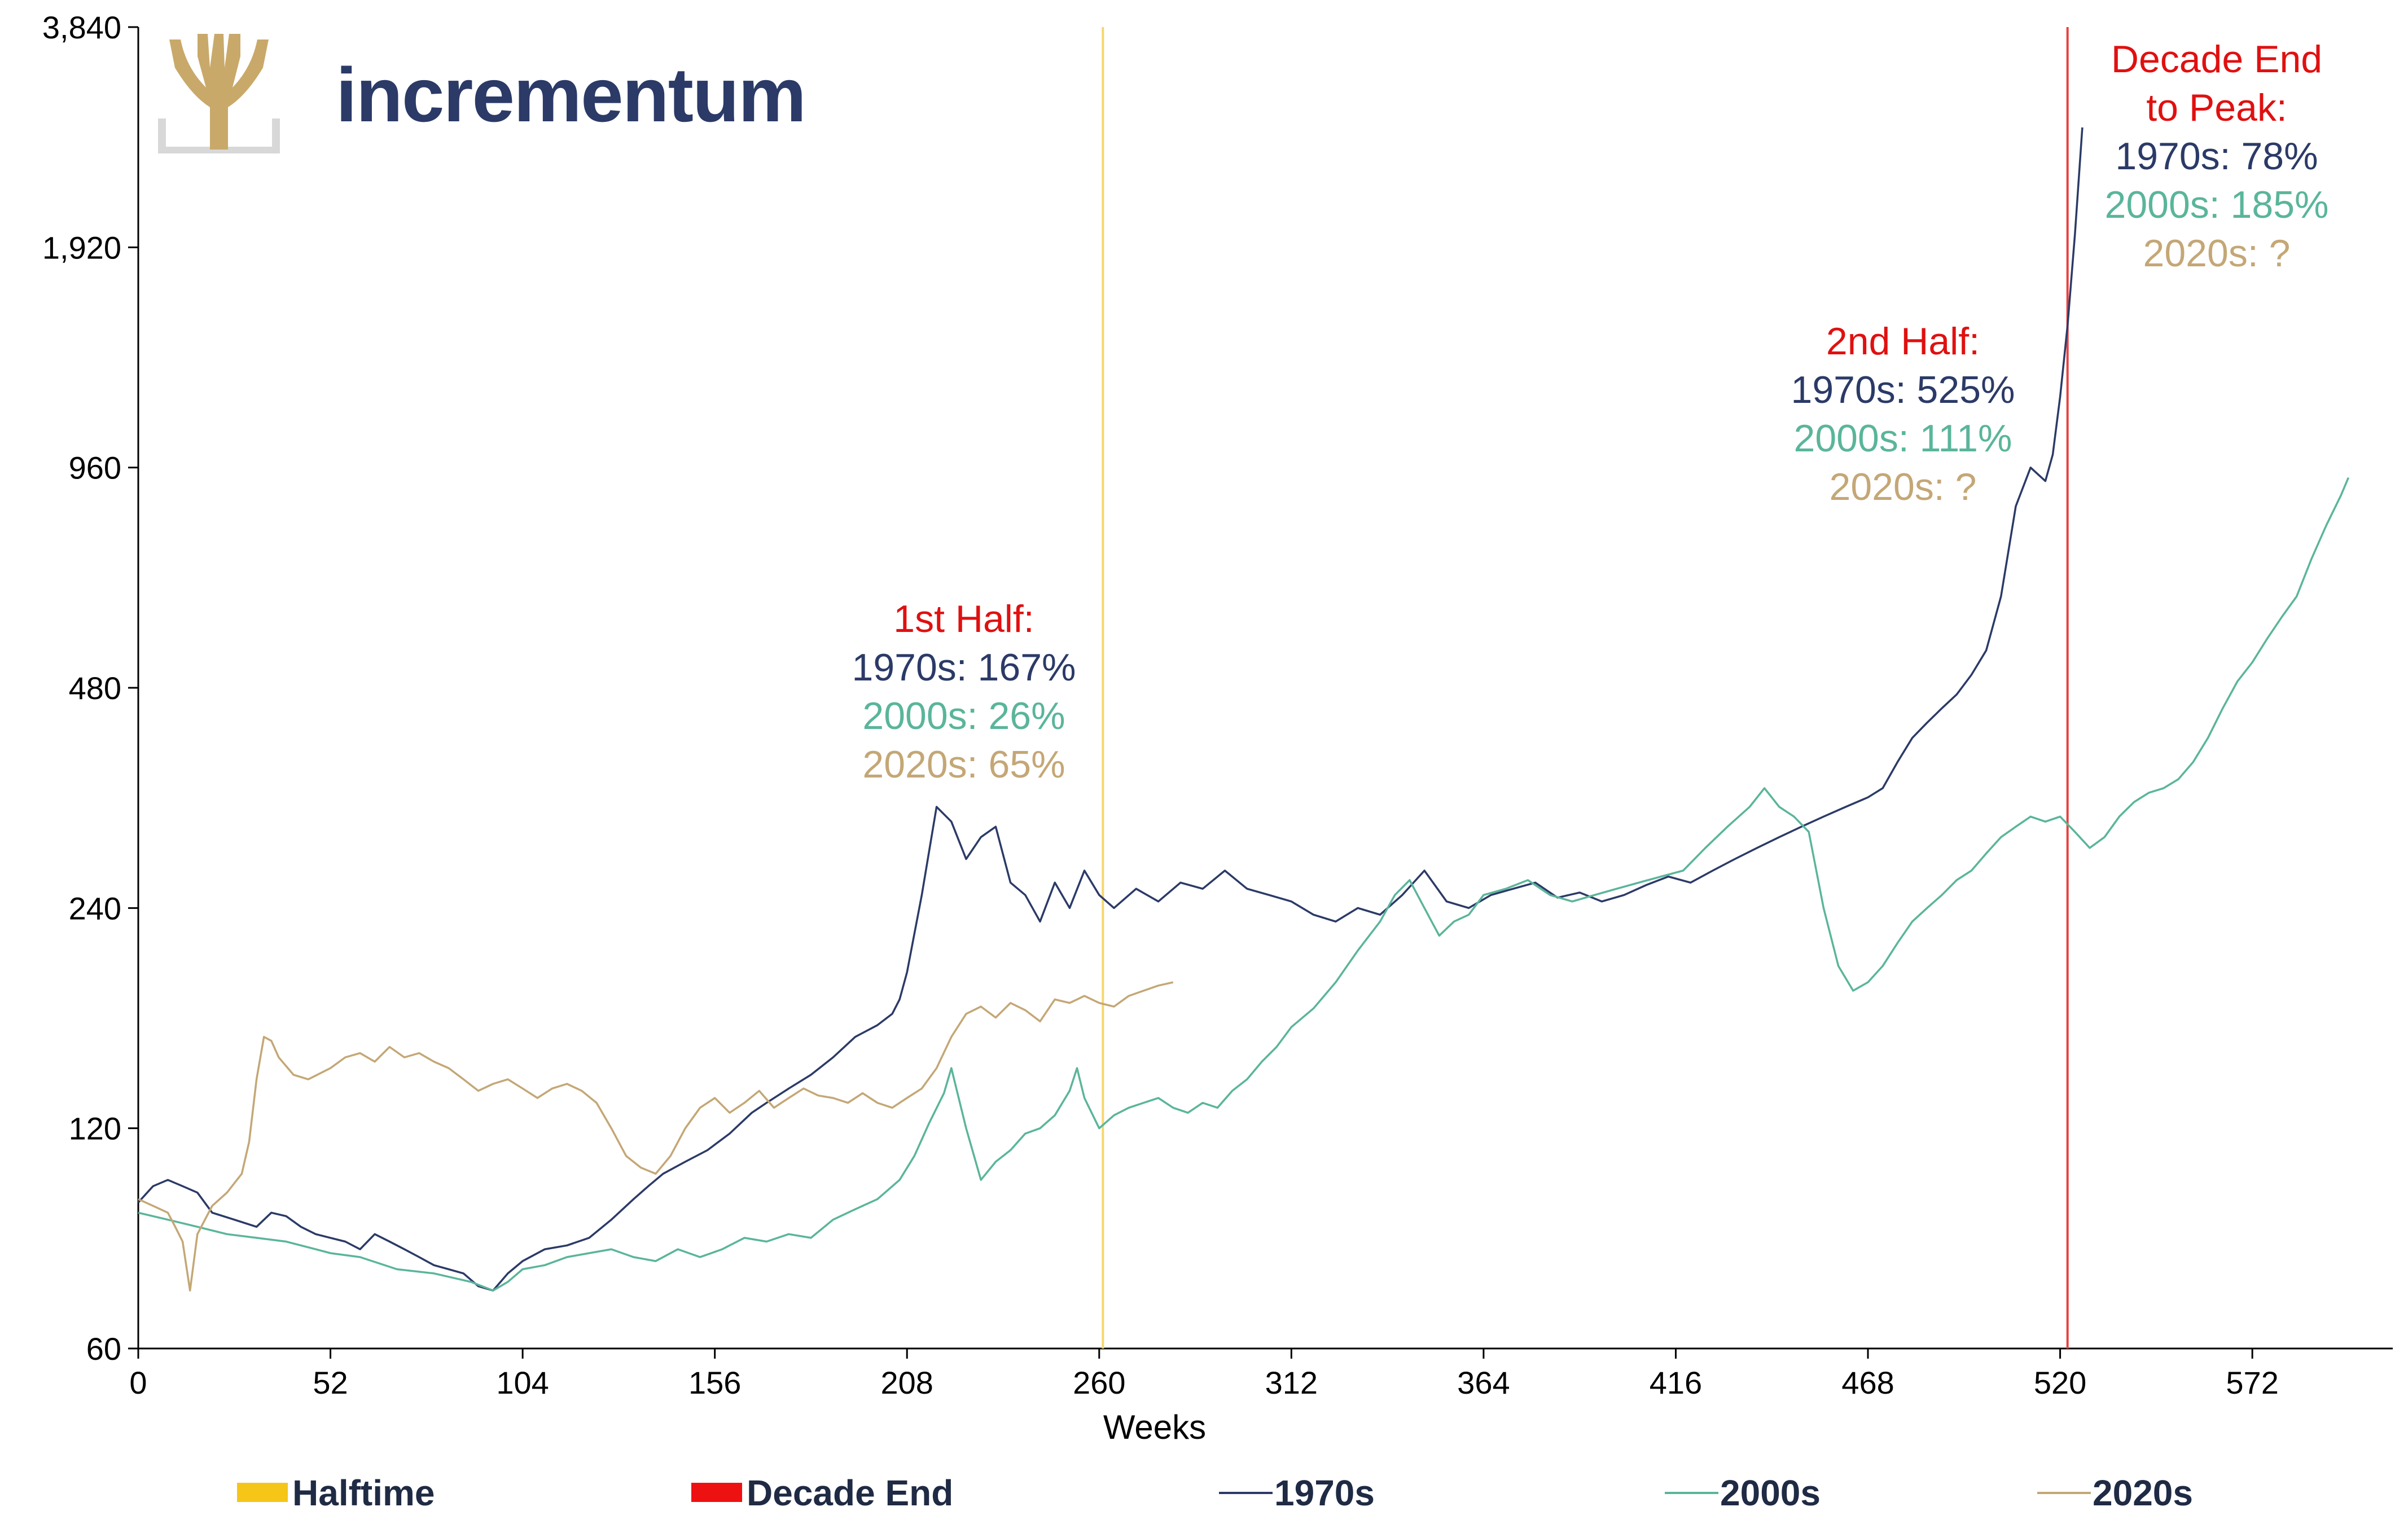 This screenshot has width=2408, height=1533. I want to click on x-axis-title: Weeks, so click(1155, 1427).